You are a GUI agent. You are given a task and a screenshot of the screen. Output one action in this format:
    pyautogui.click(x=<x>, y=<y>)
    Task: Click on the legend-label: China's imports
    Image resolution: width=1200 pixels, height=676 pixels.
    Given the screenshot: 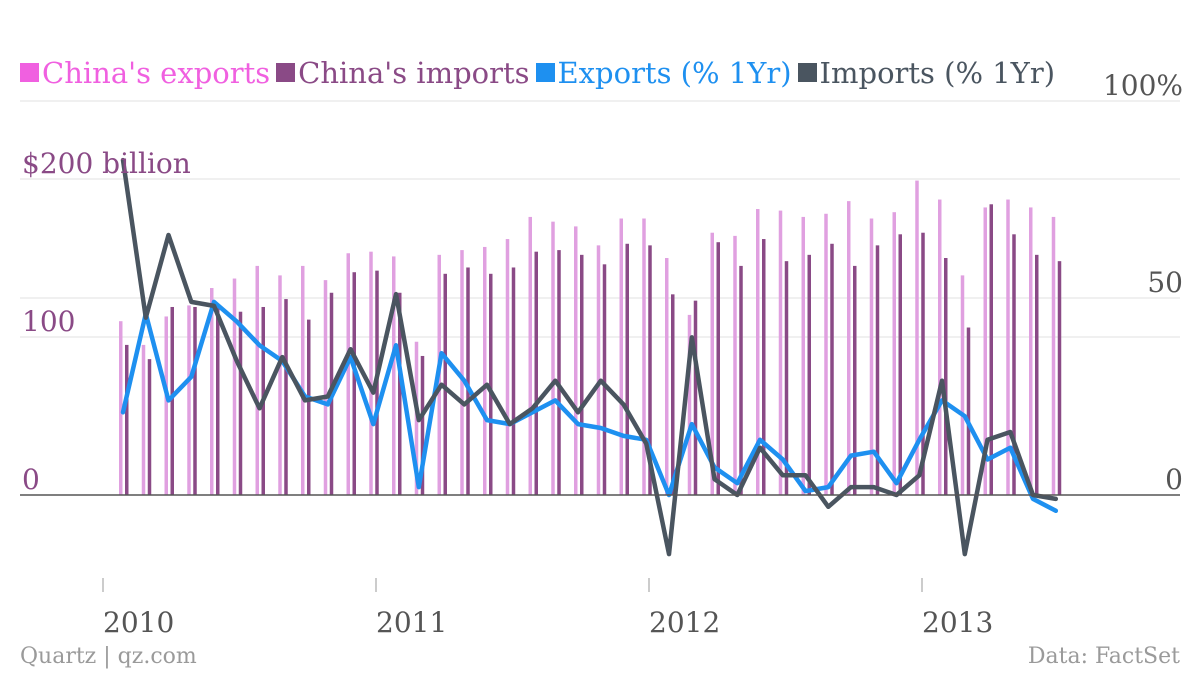 What is the action you would take?
    pyautogui.click(x=414, y=73)
    